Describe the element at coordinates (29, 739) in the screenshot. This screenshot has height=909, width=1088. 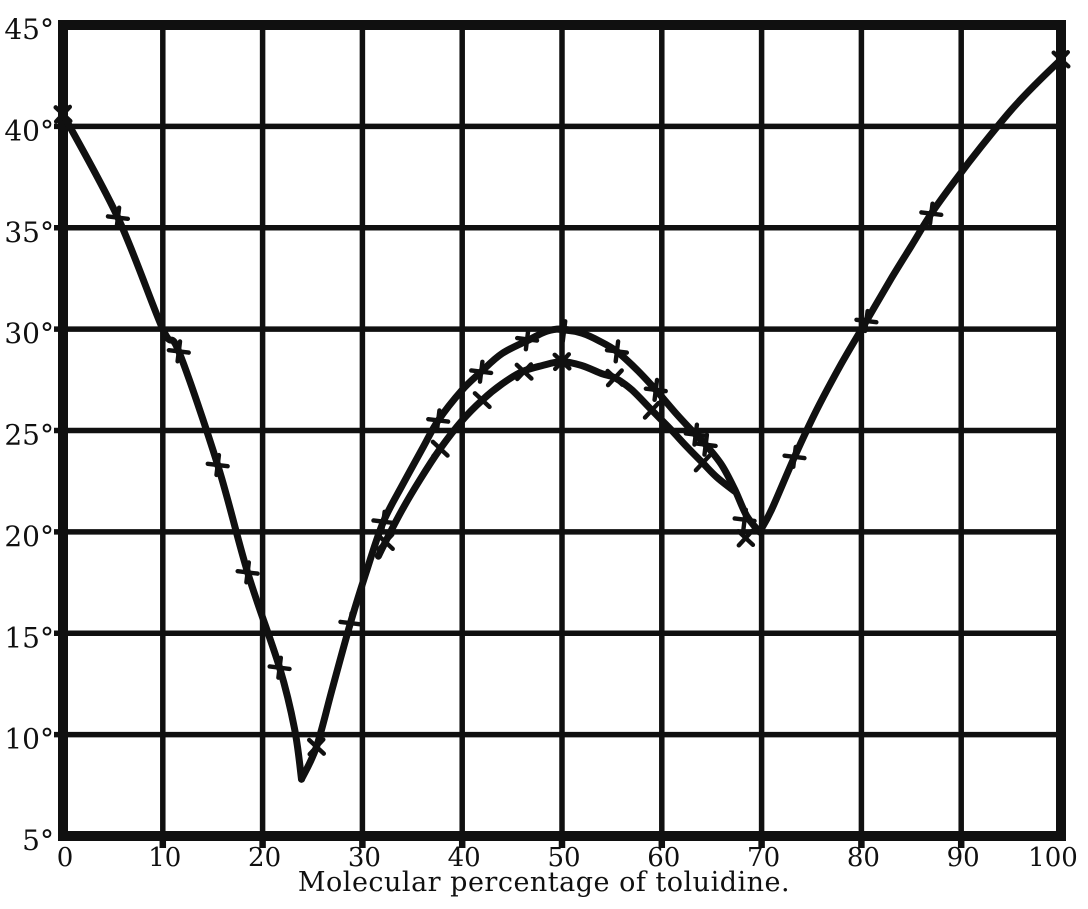
I see `y-tick-label: 10°` at that location.